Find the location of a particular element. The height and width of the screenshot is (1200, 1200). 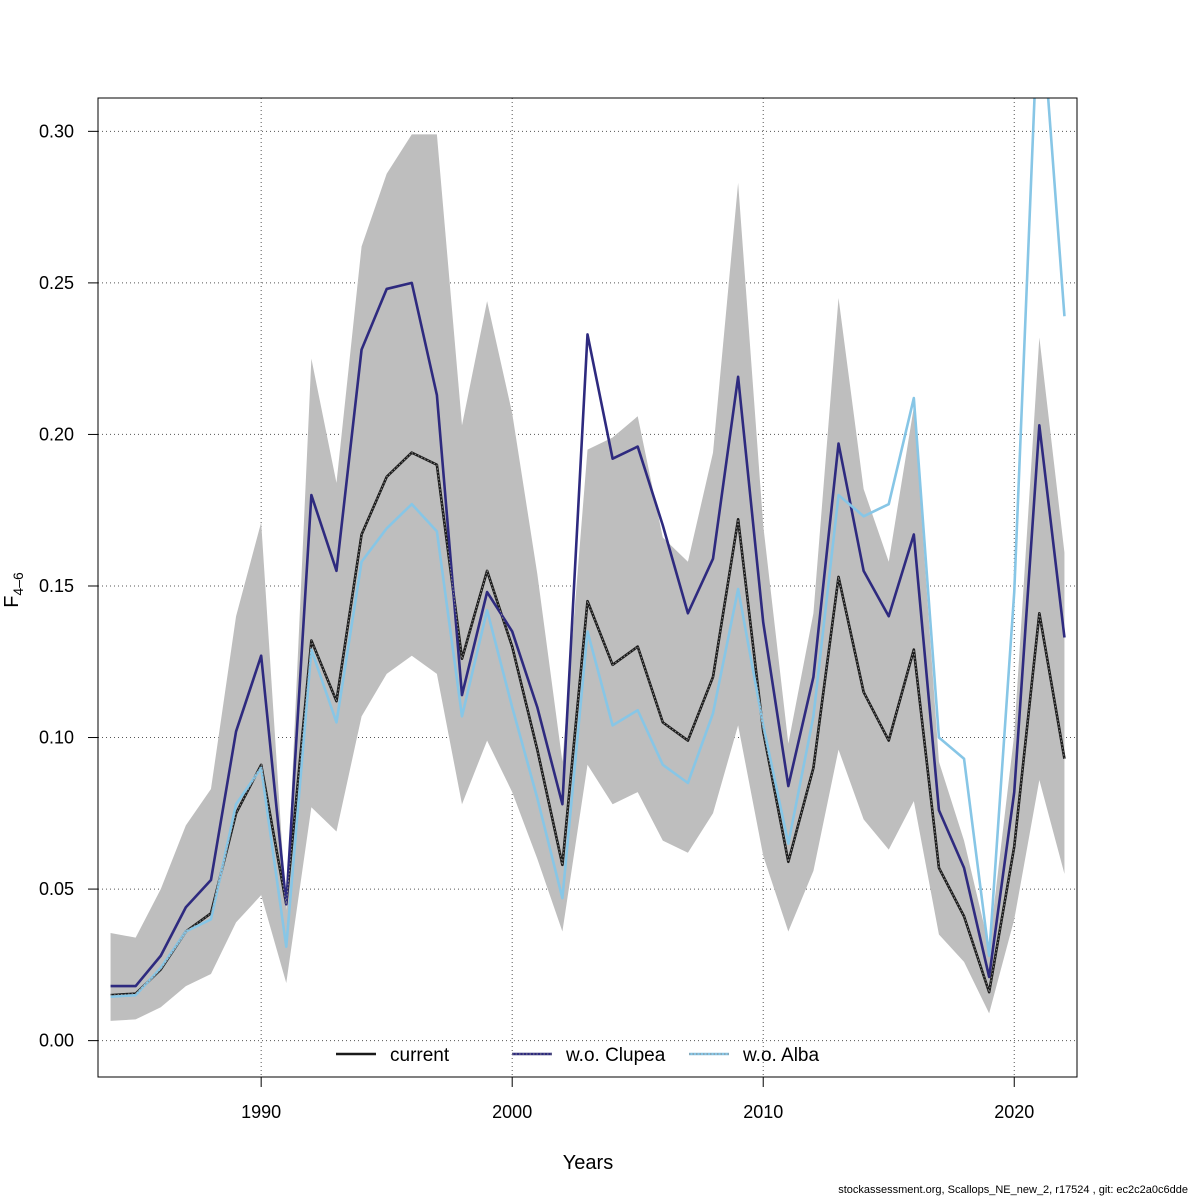

legend-label: w.o. Clupea is located at coordinates (615, 1055).